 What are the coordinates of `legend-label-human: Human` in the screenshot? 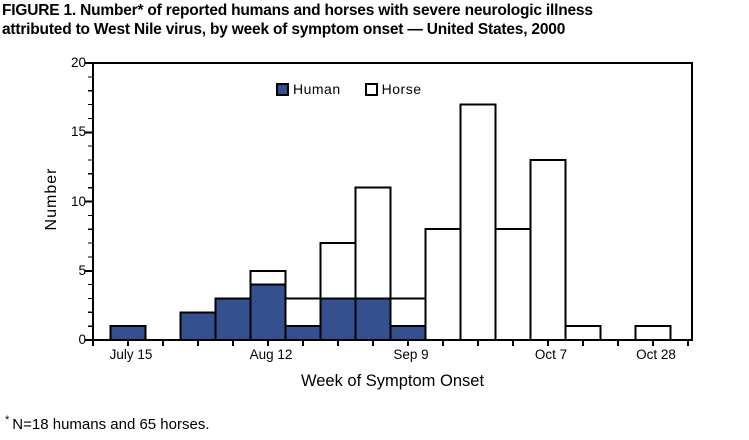 It's located at (317, 89).